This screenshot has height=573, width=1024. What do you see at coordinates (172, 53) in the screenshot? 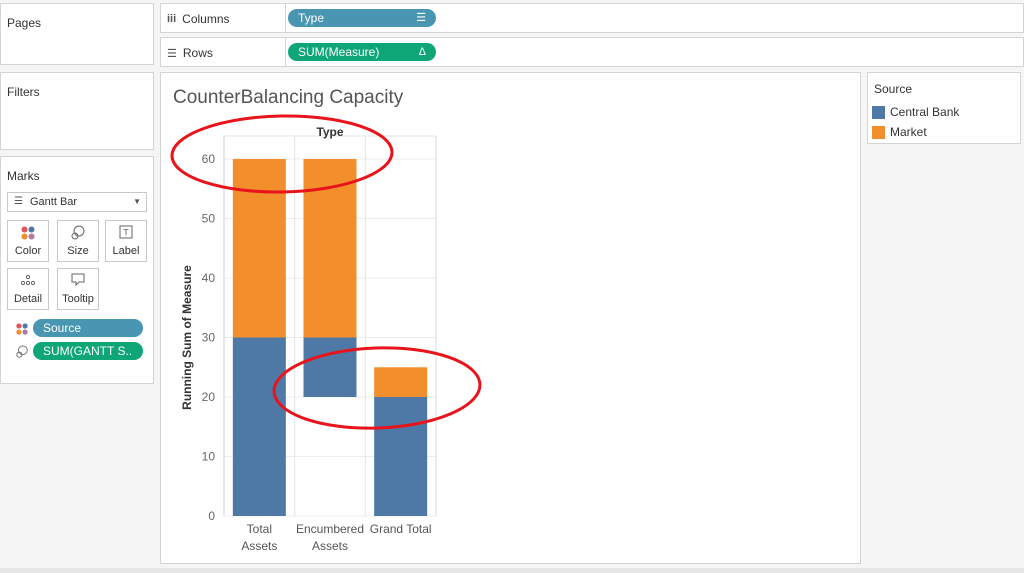
I see `rows-icon: ☰` at bounding box center [172, 53].